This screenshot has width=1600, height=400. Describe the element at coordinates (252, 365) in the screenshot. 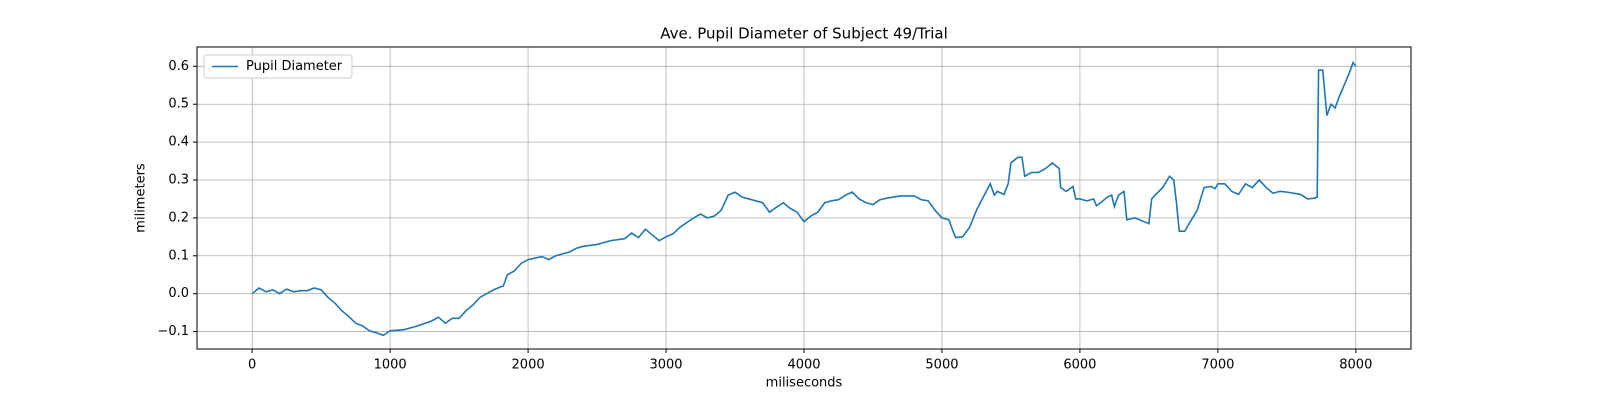

I see `x-tick-label: 0` at that location.